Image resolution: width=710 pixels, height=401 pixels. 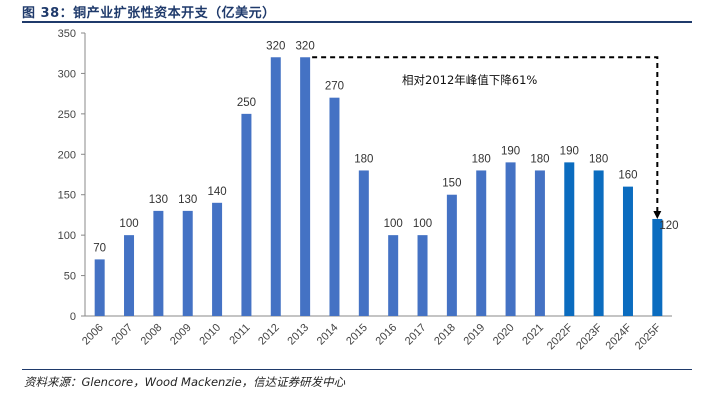 I want to click on data-label-2017: 100, so click(x=422, y=224).